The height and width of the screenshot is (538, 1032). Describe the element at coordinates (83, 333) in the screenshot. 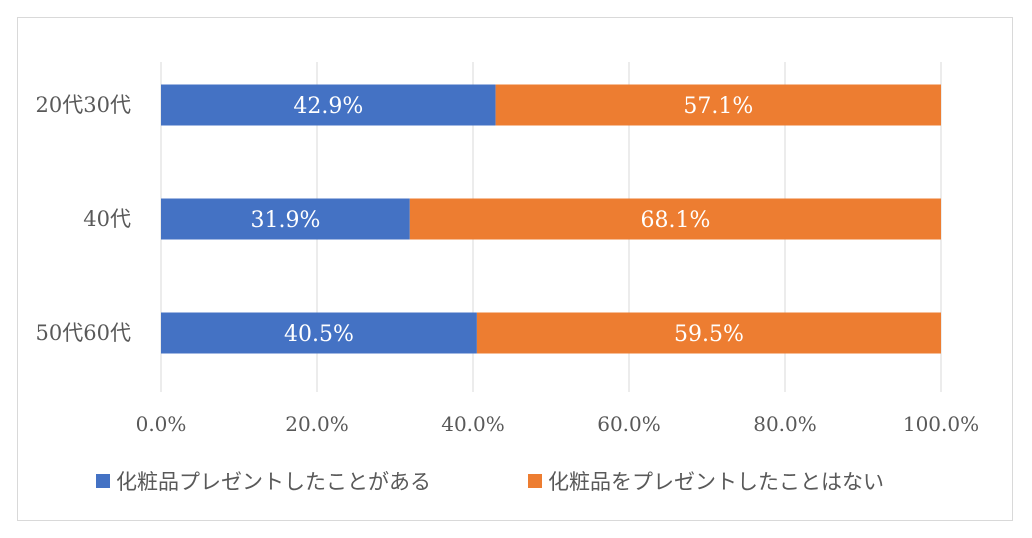

I see `y-category-label-2: 50代60代` at that location.